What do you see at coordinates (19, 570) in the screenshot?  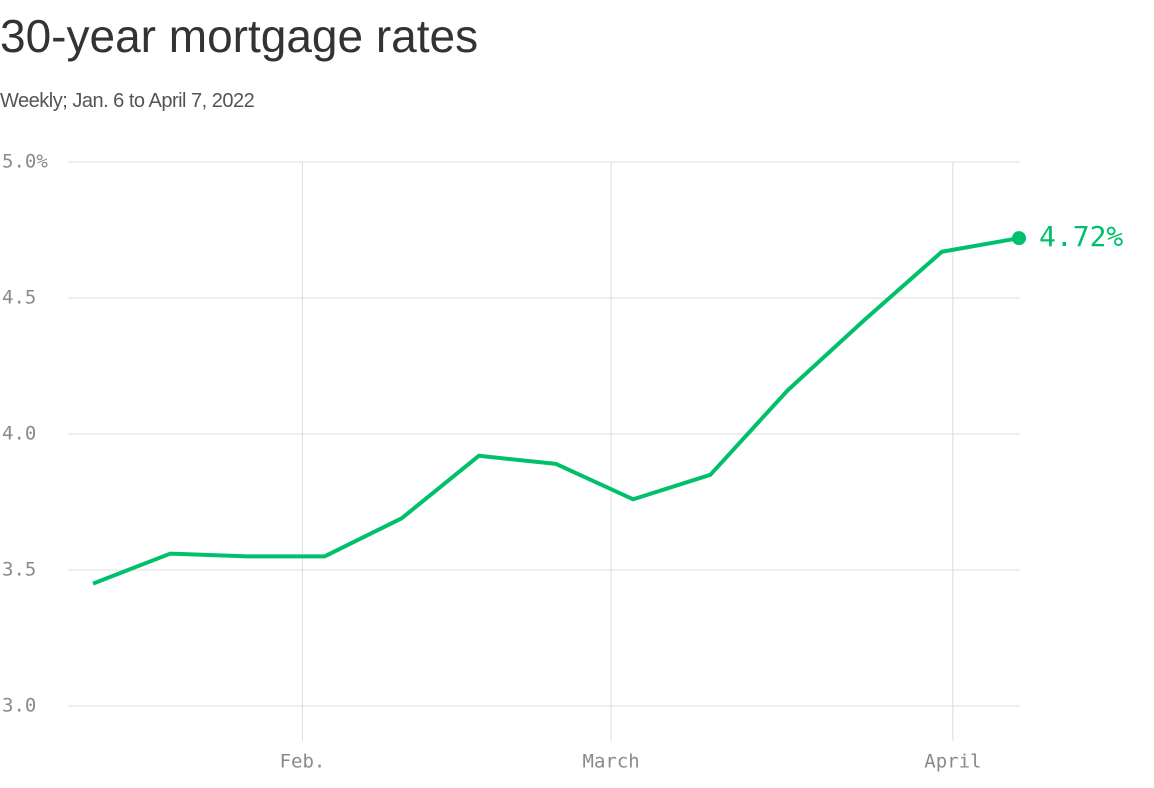 I see `y-tick-label: 3.5` at bounding box center [19, 570].